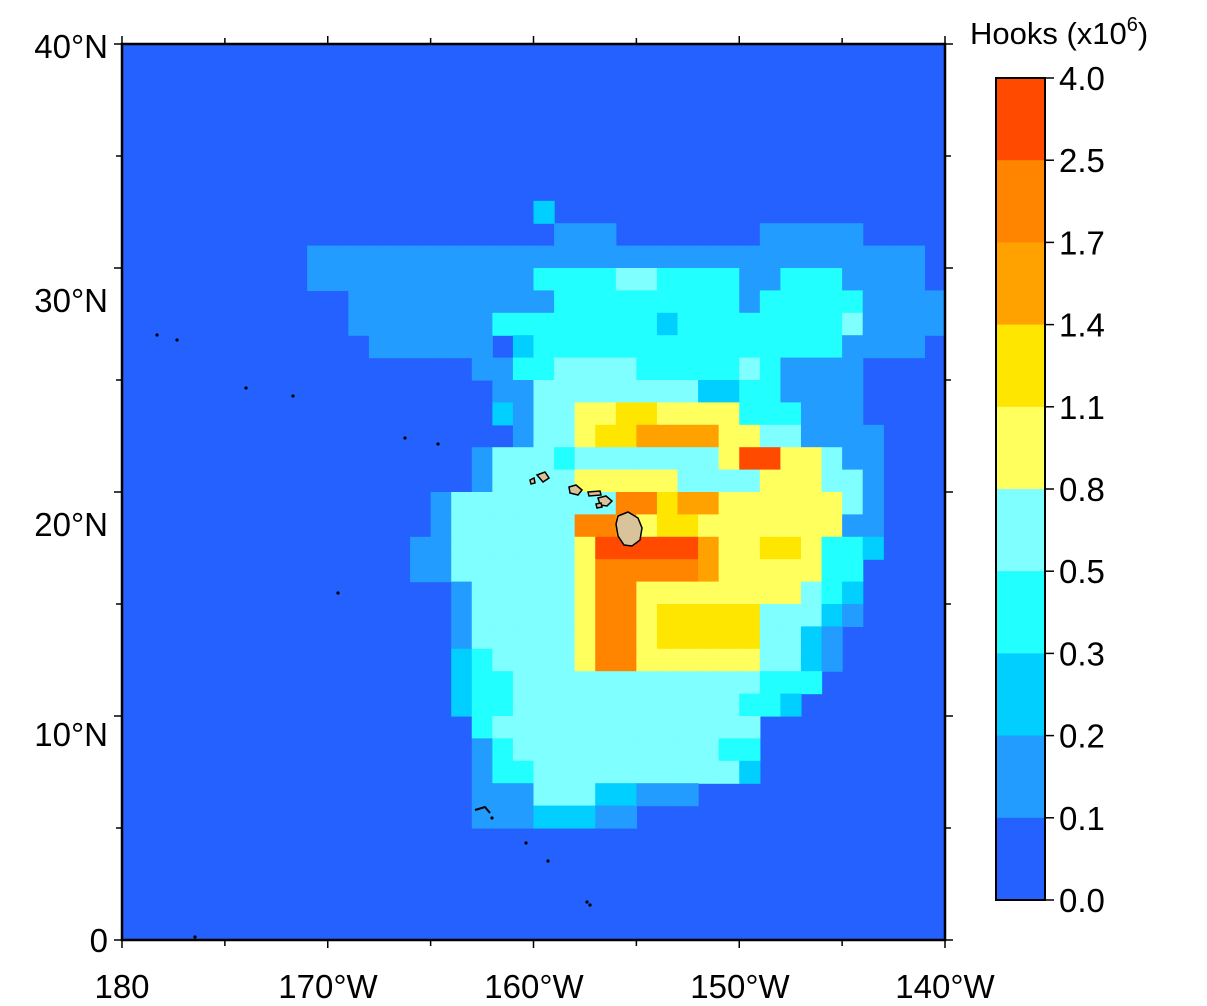 The width and height of the screenshot is (1207, 1006). What do you see at coordinates (594, 493) in the screenshot?
I see `island-molokai` at bounding box center [594, 493].